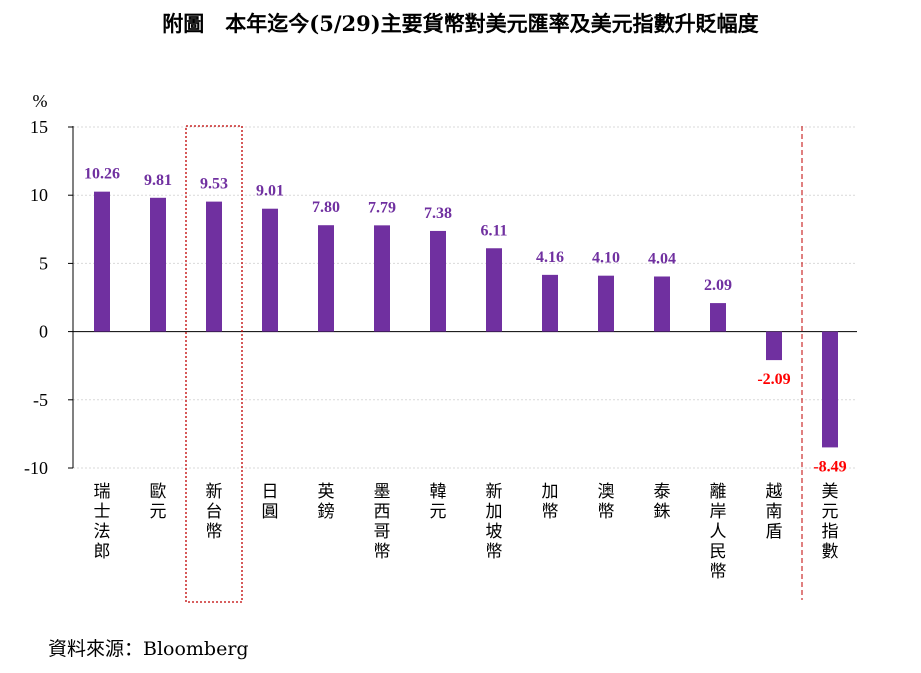  What do you see at coordinates (148, 649) in the screenshot?
I see `source-note: 資料來源：Bloomberg` at bounding box center [148, 649].